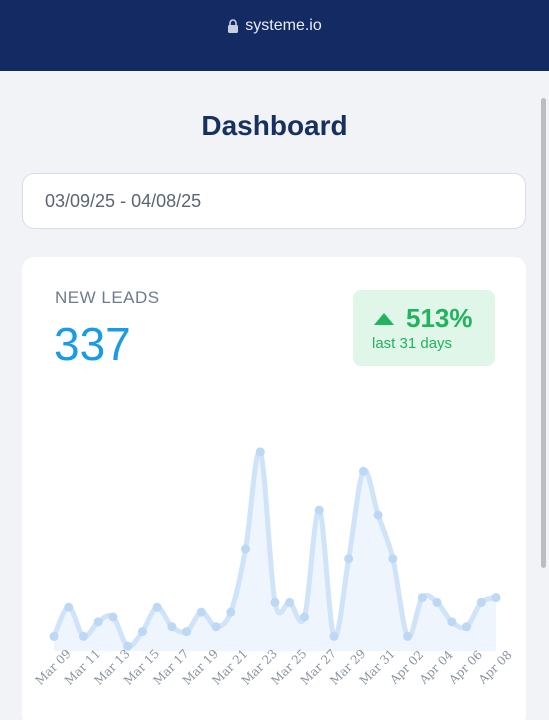 This screenshot has width=549, height=720. What do you see at coordinates (92, 344) in the screenshot?
I see `leads-total: 337` at bounding box center [92, 344].